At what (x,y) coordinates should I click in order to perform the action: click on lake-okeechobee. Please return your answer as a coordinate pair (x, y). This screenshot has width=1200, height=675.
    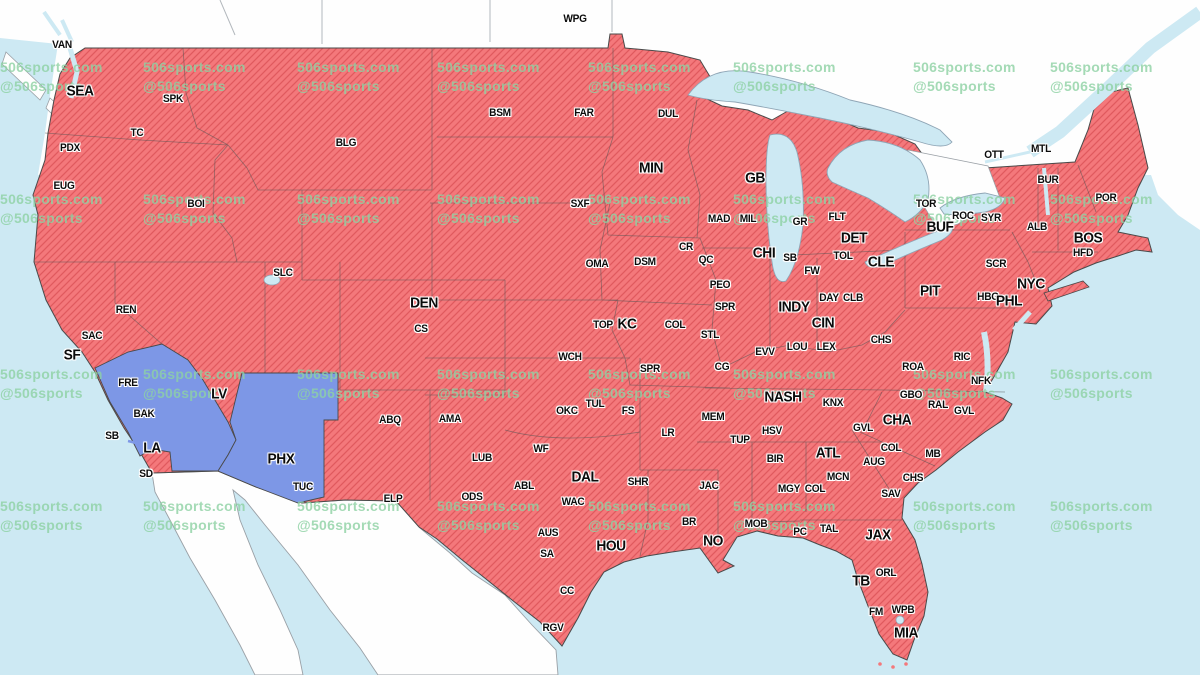
    Looking at the image, I should click on (900, 620).